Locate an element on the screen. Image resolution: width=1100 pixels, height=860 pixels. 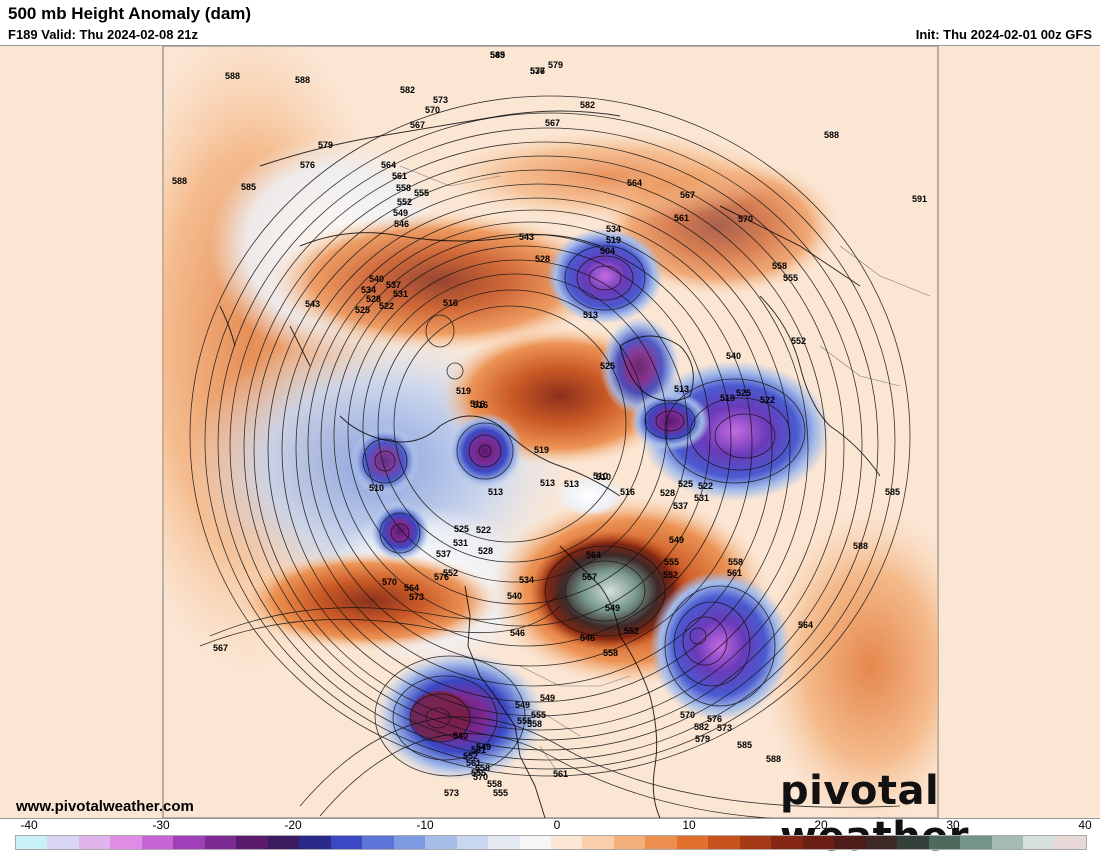
colorbar-tick-label: -30 is located at coordinates (161, 825).